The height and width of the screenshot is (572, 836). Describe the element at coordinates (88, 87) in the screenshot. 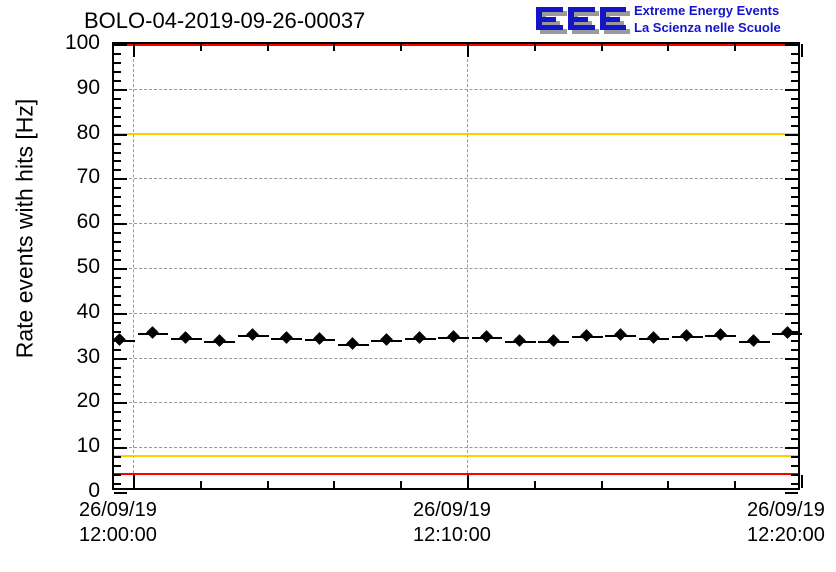

I see `y-tick-label: 90` at that location.